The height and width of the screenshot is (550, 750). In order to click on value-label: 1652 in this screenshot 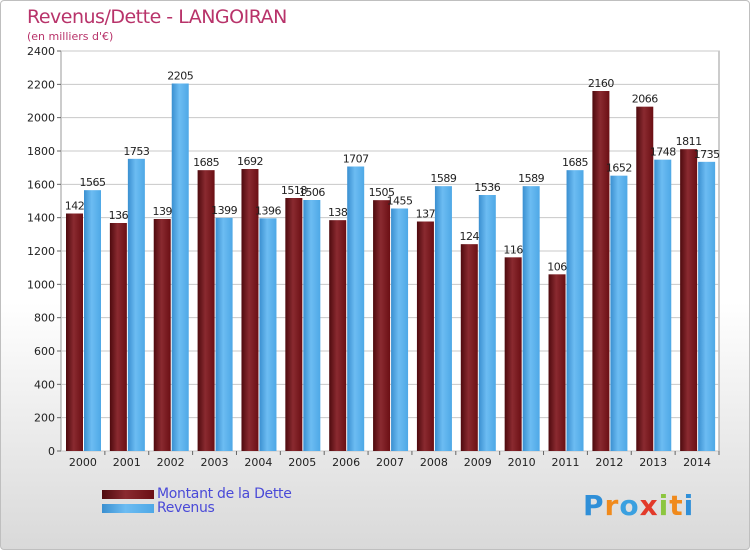, I will do `click(619, 168)`.